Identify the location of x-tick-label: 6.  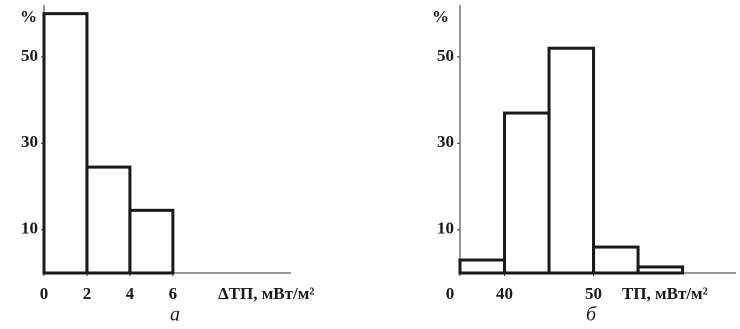
(173, 293).